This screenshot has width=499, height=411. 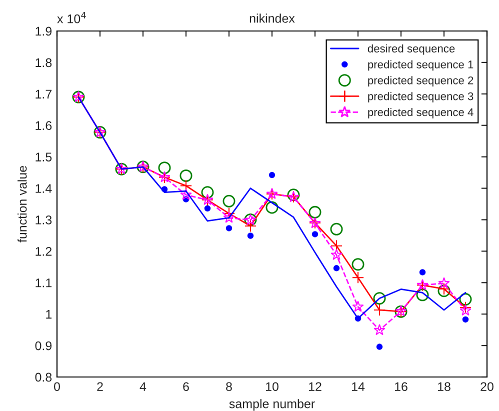 What do you see at coordinates (487, 387) in the screenshot?
I see `x-tick-label: 20` at bounding box center [487, 387].